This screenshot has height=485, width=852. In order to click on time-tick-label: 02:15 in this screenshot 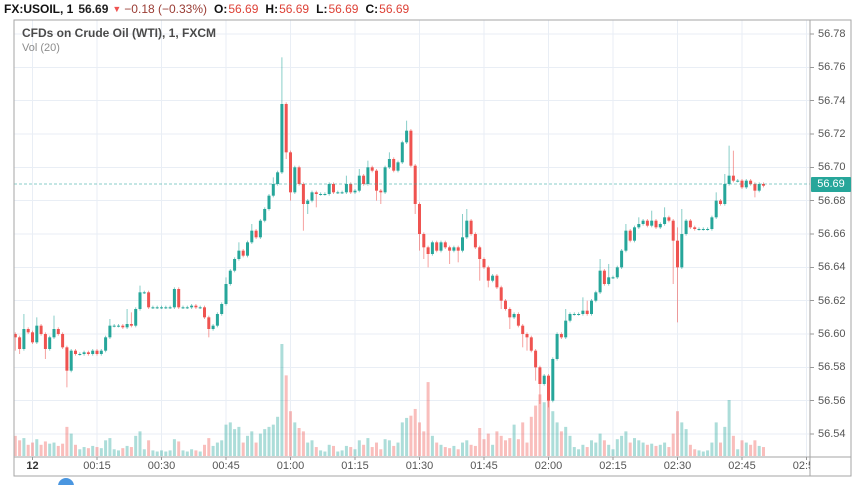, I will do `click(613, 466)`.